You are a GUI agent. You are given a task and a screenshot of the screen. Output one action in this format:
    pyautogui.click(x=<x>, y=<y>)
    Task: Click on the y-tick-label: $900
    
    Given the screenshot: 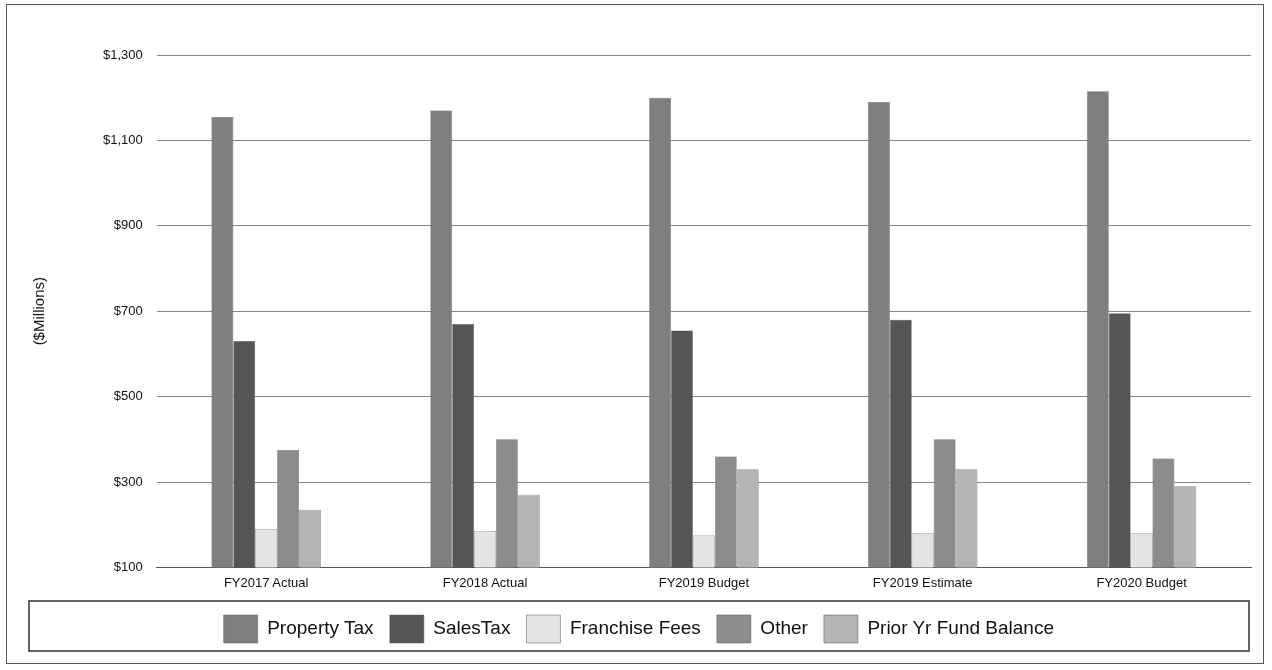 What is the action you would take?
    pyautogui.click(x=128, y=225)
    